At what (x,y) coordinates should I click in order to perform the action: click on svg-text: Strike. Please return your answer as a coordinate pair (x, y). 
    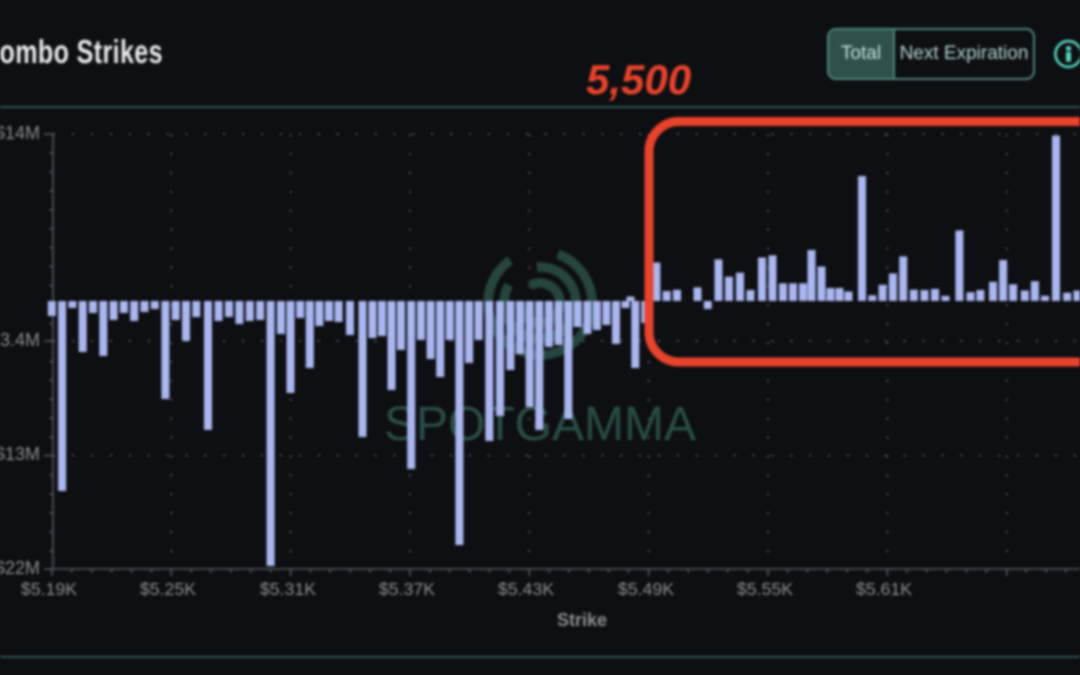
    Looking at the image, I should click on (582, 620).